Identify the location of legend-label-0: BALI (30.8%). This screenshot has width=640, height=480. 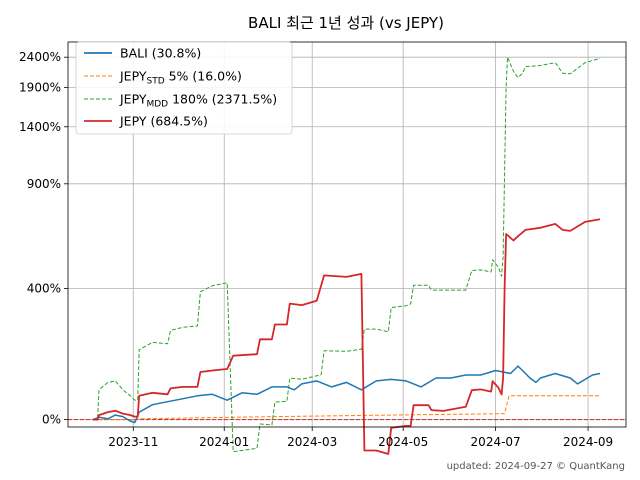
(160, 53).